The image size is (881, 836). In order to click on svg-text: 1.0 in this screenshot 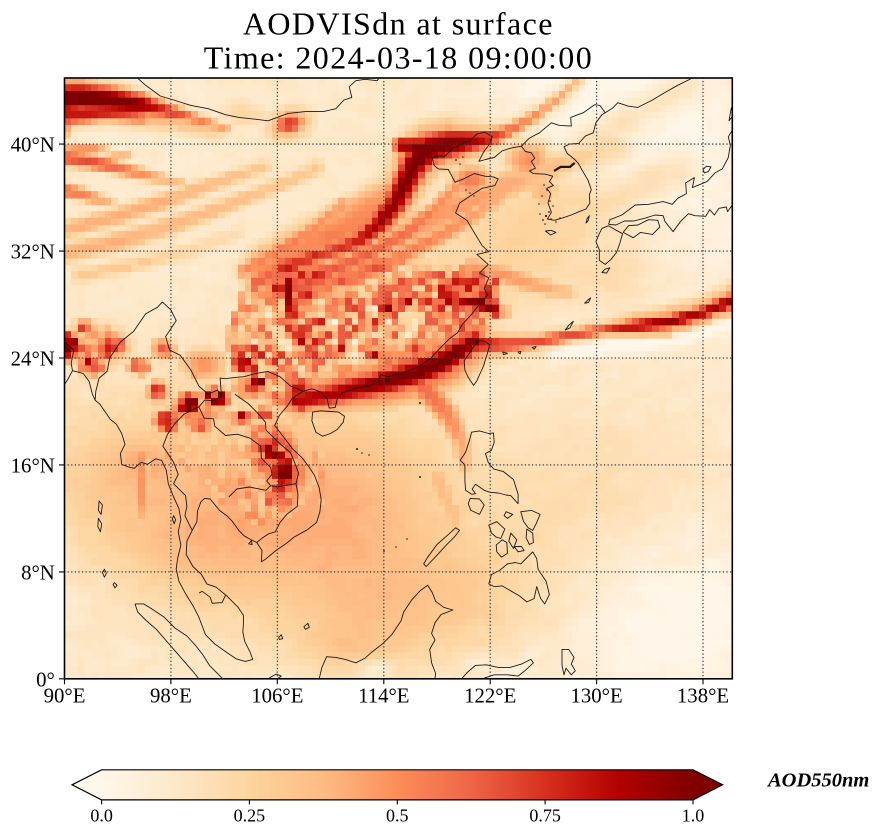, I will do `click(693, 815)`.